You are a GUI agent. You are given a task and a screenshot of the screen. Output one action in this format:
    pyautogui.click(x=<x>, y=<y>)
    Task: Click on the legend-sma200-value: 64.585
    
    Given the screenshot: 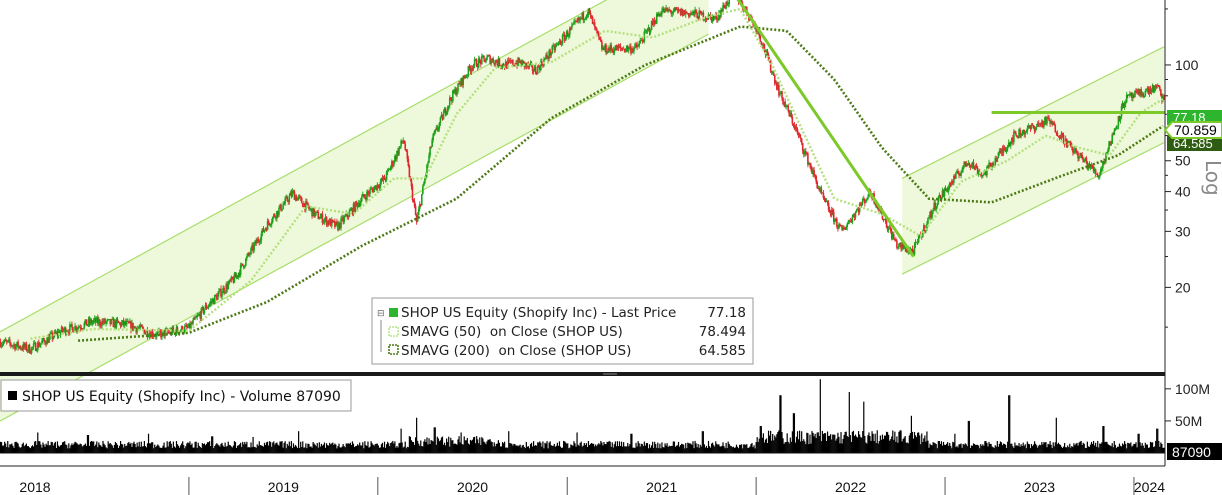 What is the action you would take?
    pyautogui.click(x=722, y=351)
    